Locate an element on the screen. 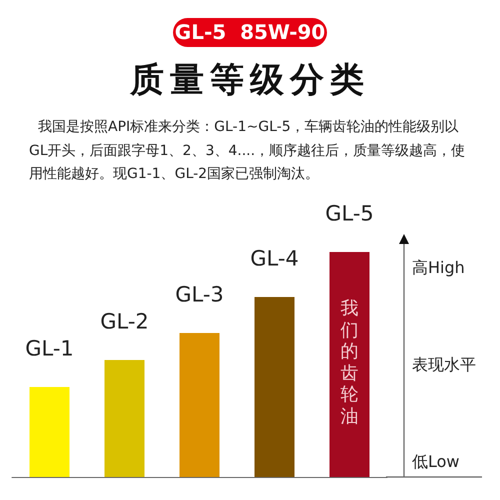 Image resolution: width=500 pixels, height=500 pixels. x-tick-label: GL-4 is located at coordinates (274, 258).